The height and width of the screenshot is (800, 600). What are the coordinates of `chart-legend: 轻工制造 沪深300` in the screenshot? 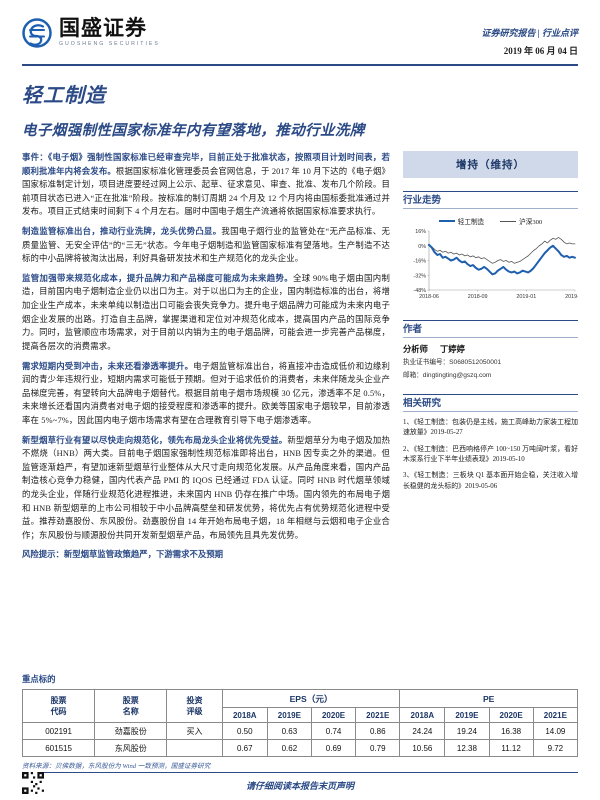 It's located at (490, 221).